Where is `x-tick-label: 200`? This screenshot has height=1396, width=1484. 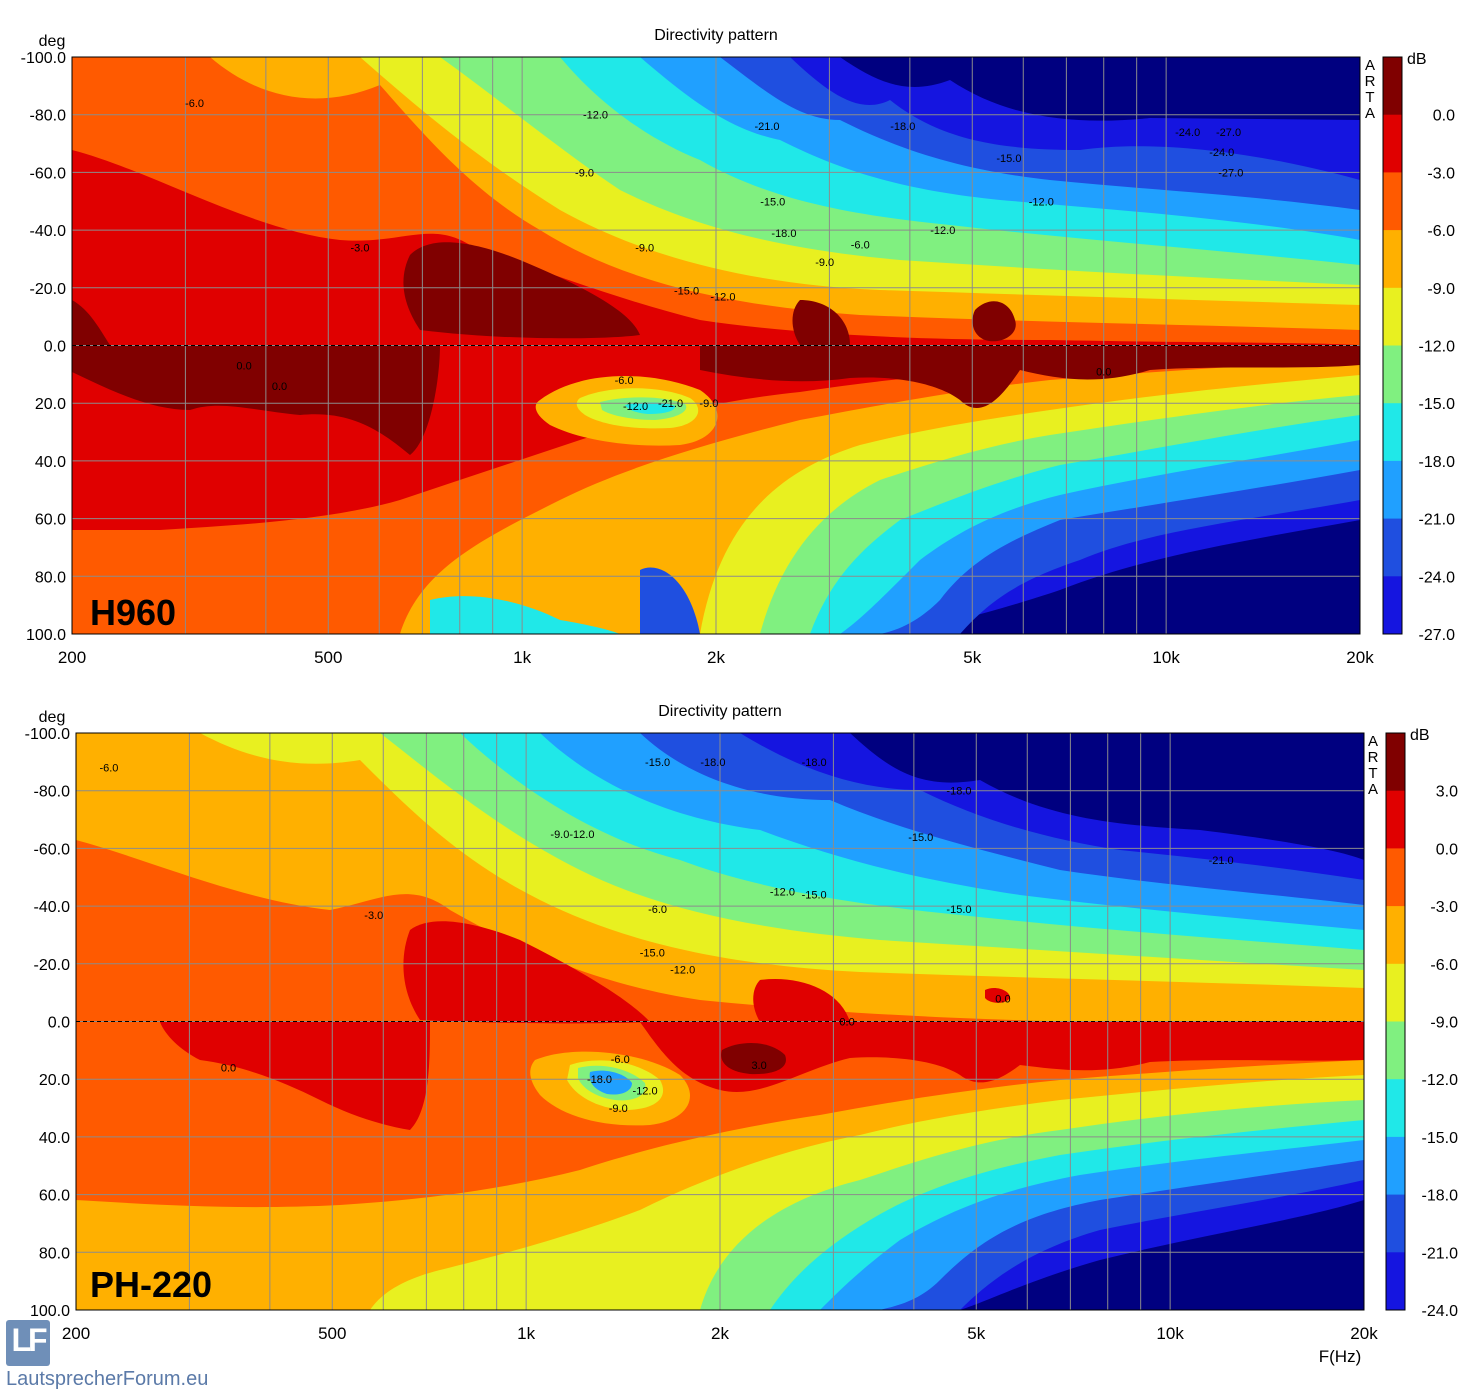 x-tick-label: 200 is located at coordinates (76, 1333).